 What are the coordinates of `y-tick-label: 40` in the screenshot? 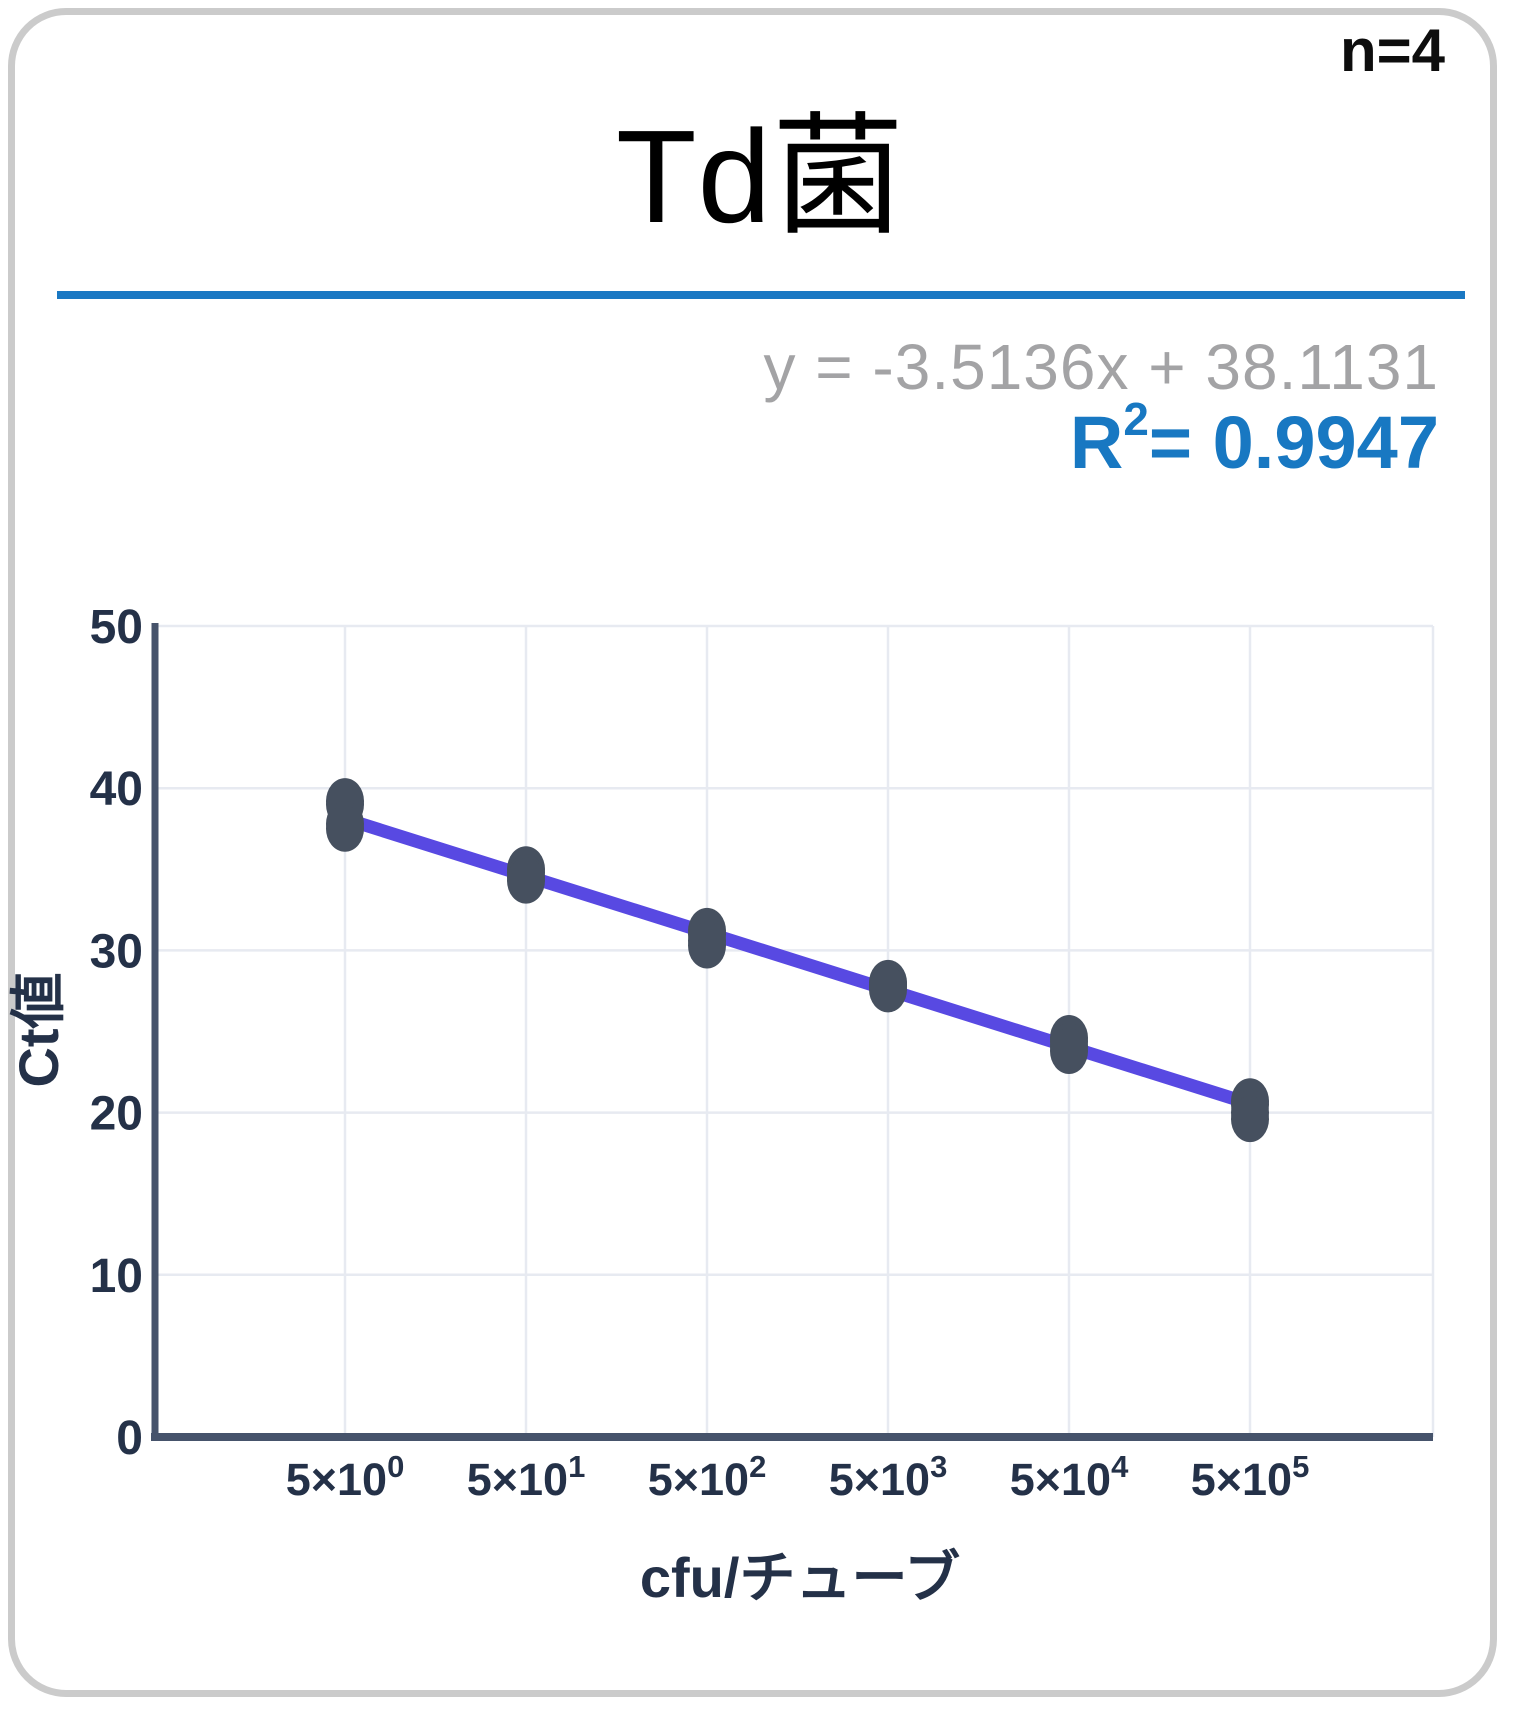 It's located at (116, 789).